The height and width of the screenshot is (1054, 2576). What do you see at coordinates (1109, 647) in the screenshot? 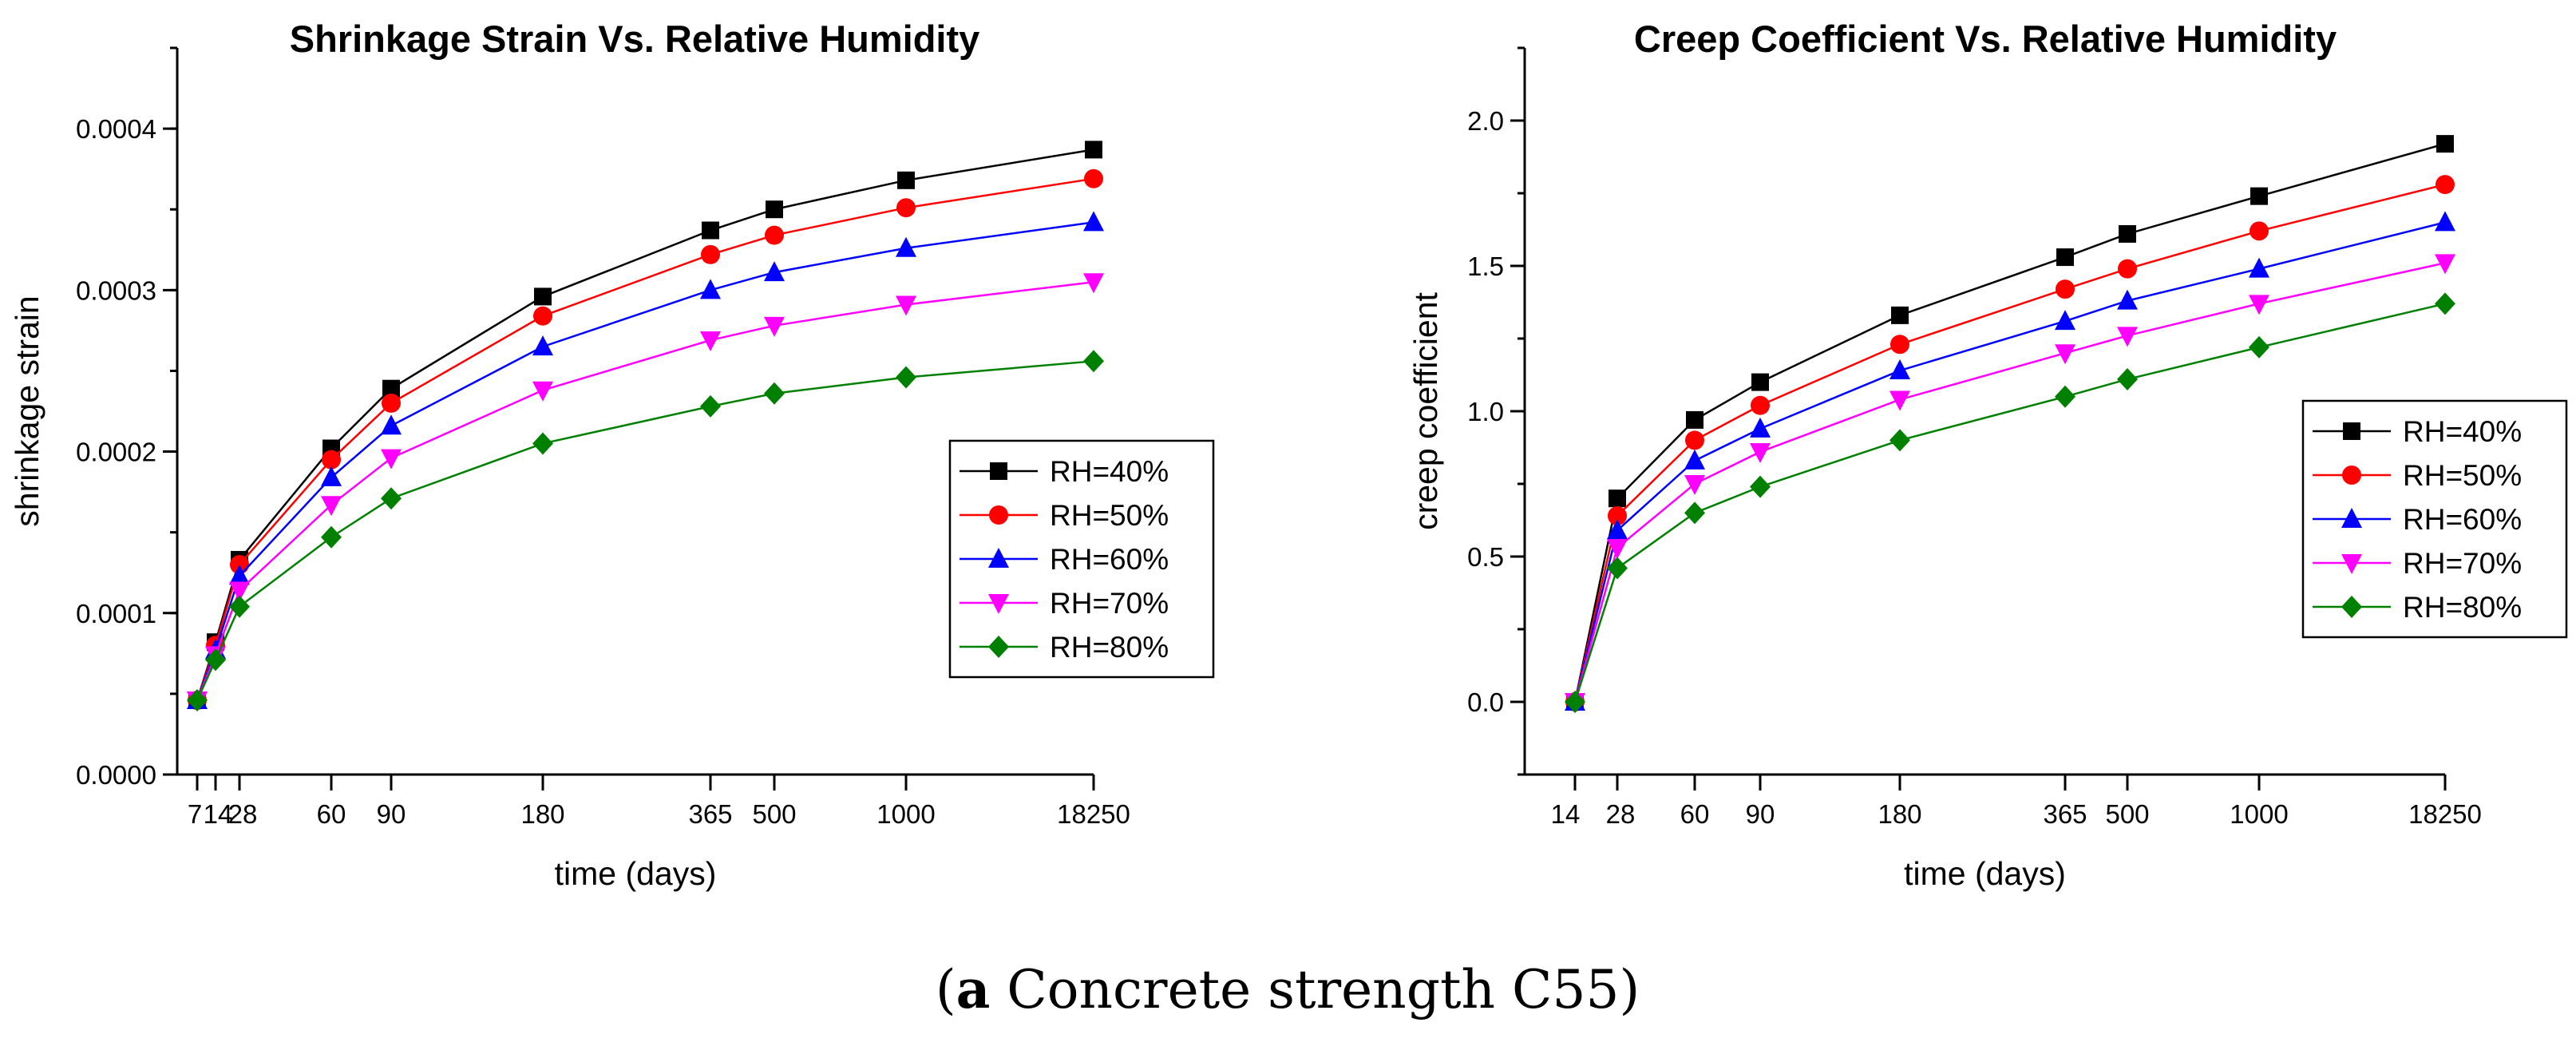
I see `legend-label: RH=80%` at bounding box center [1109, 647].